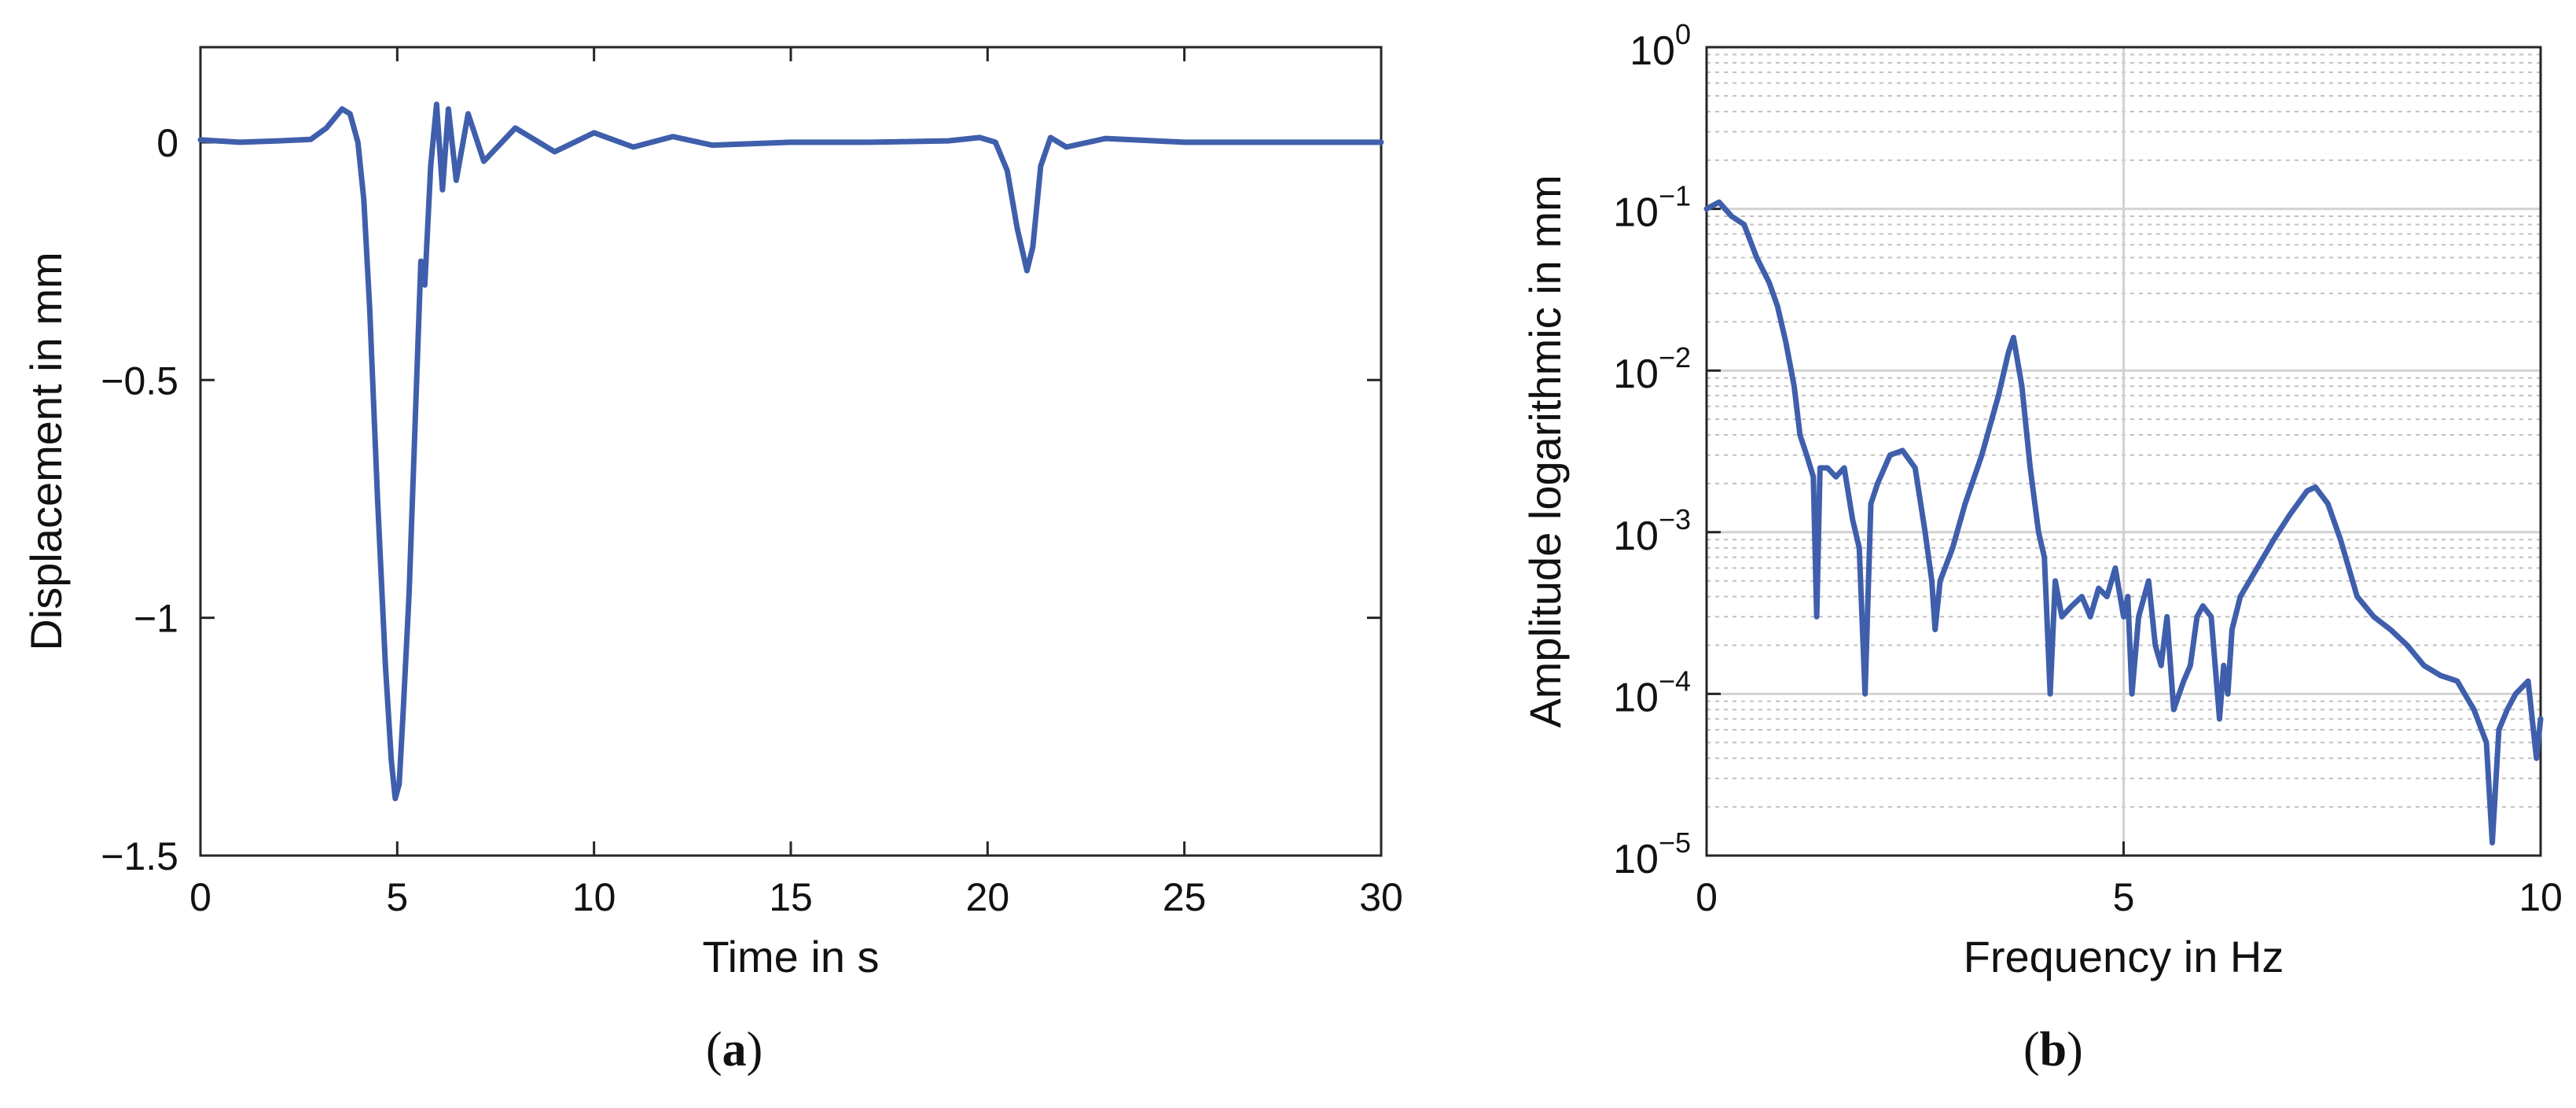 The width and height of the screenshot is (2576, 1108). Describe the element at coordinates (791, 897) in the screenshot. I see `x-tick-label-a: 15` at that location.